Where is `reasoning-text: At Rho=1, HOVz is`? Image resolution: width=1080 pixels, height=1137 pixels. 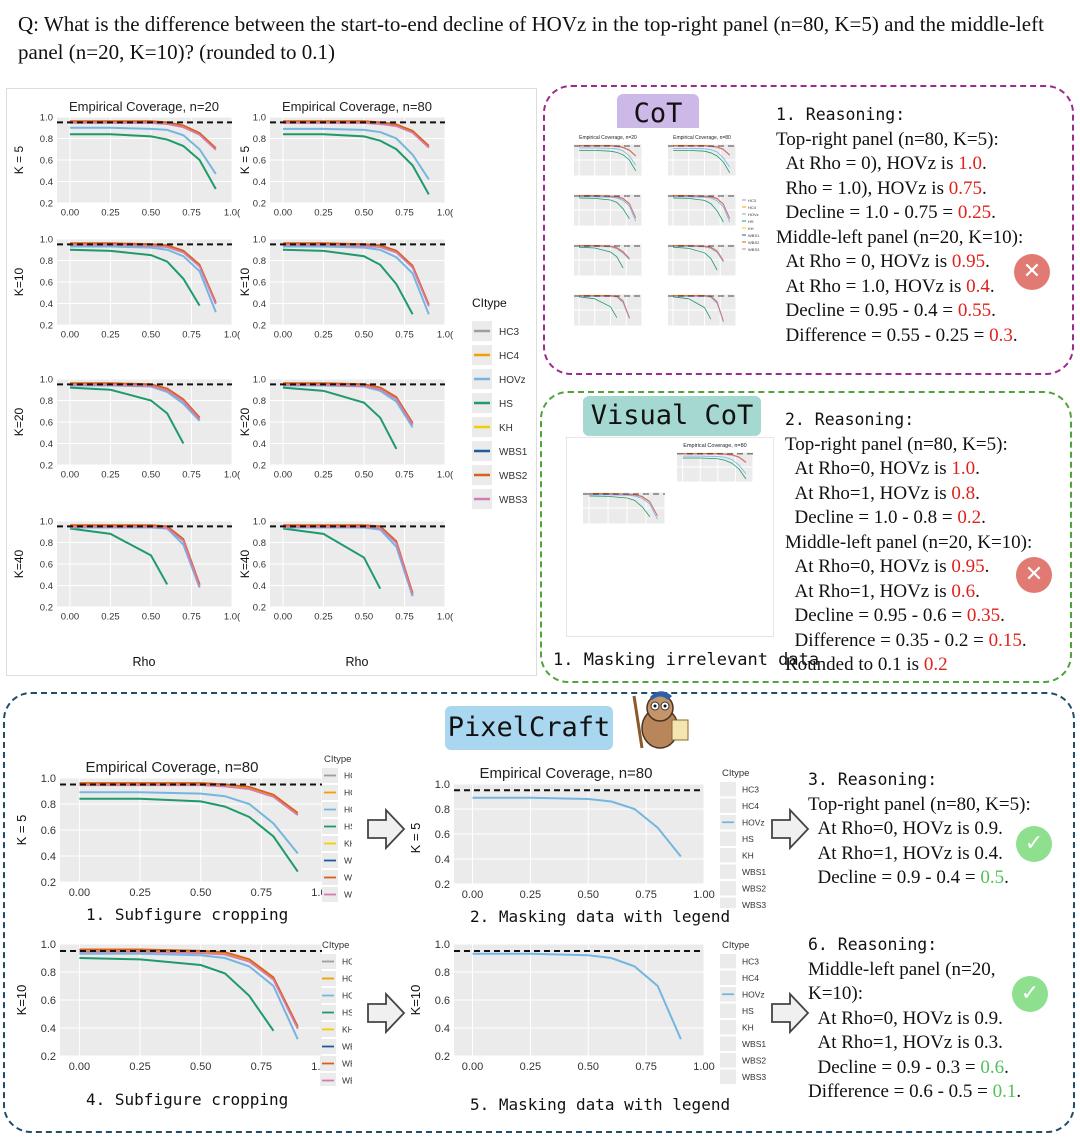
reasoning-text: At Rho=1, HOVz is is located at coordinates (868, 493).